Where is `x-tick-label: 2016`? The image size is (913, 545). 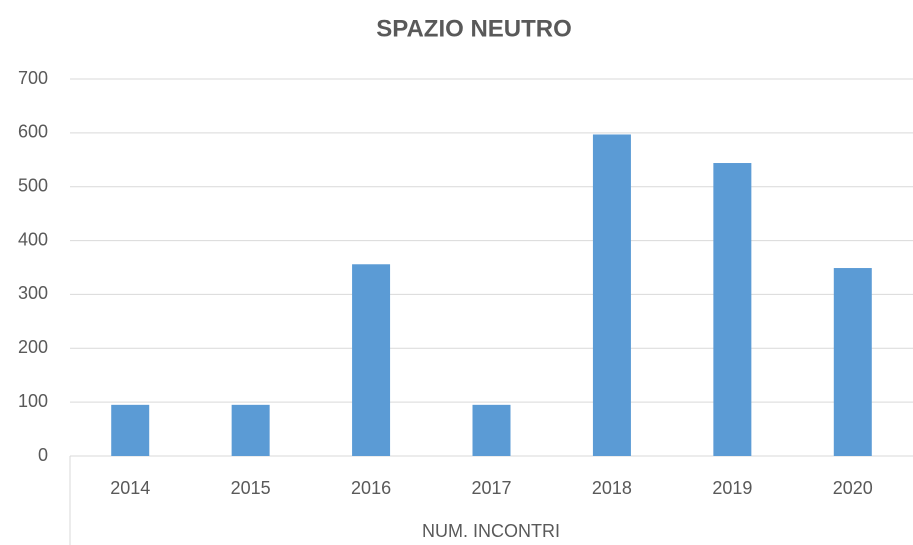 x-tick-label: 2016 is located at coordinates (371, 488).